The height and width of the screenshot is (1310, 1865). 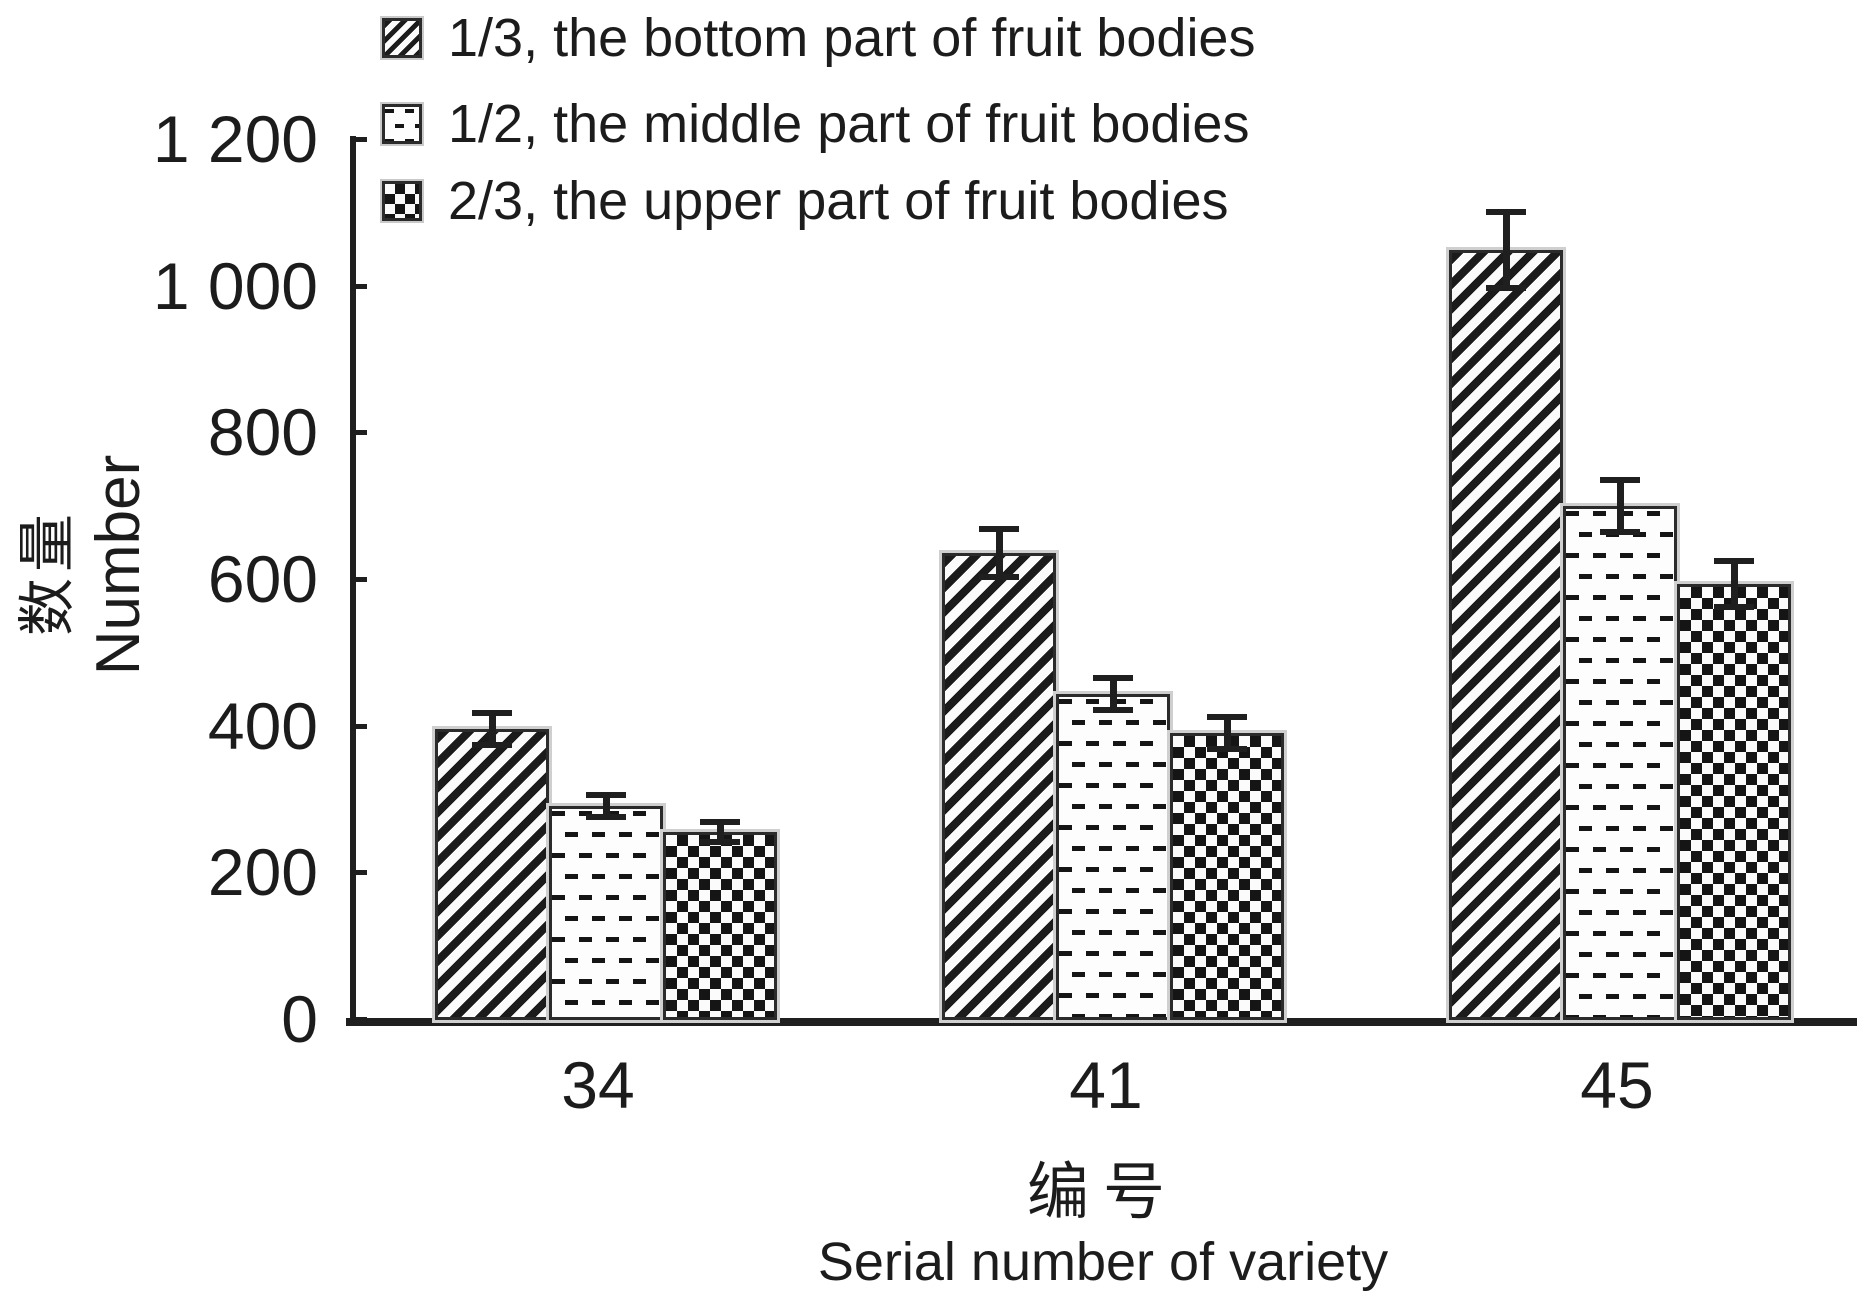 What do you see at coordinates (262, 432) in the screenshot?
I see `y-tick-label: 800` at bounding box center [262, 432].